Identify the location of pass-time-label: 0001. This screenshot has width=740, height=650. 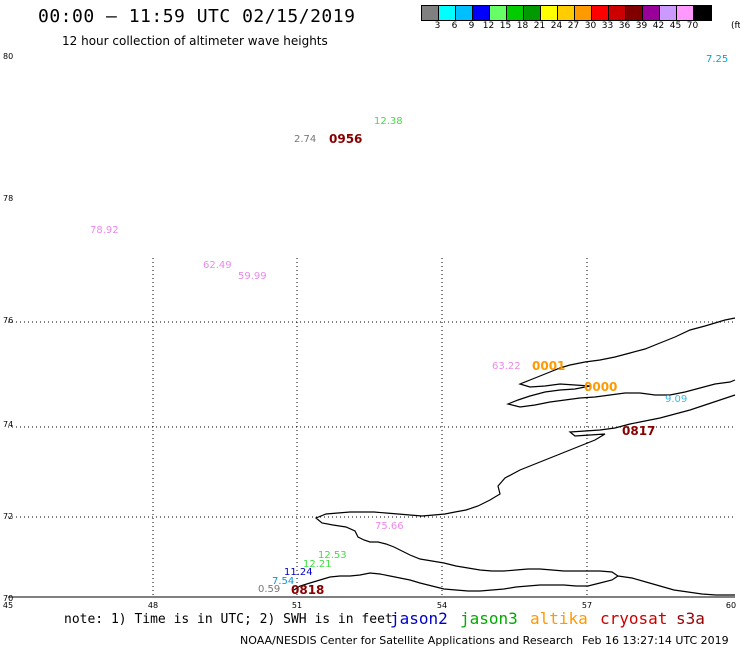
(549, 366).